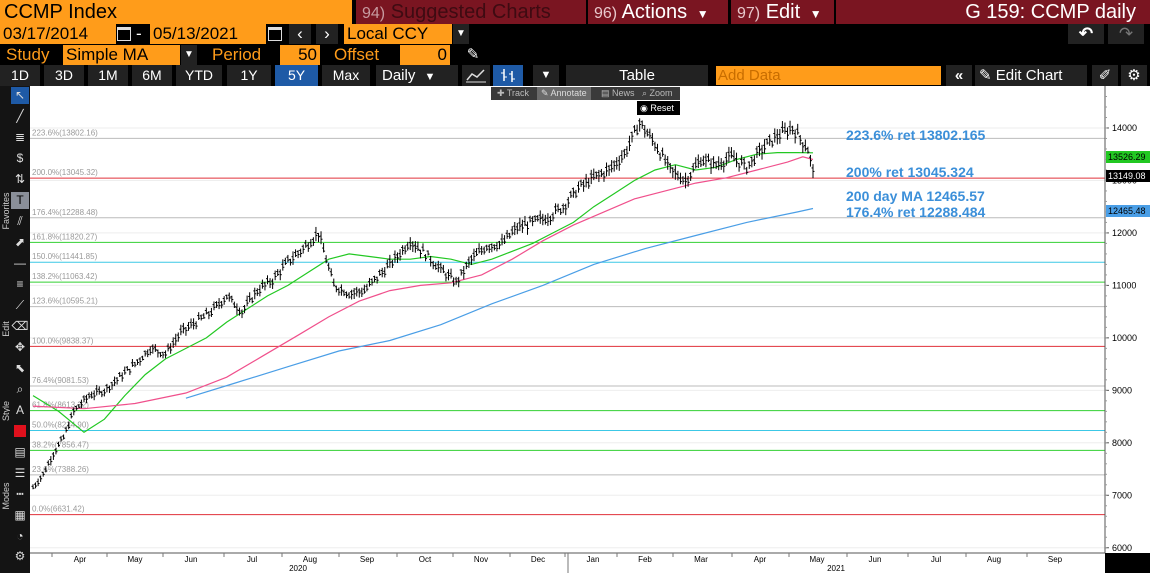 The height and width of the screenshot is (573, 1150). I want to click on redo-button: ↷, so click(1126, 34).